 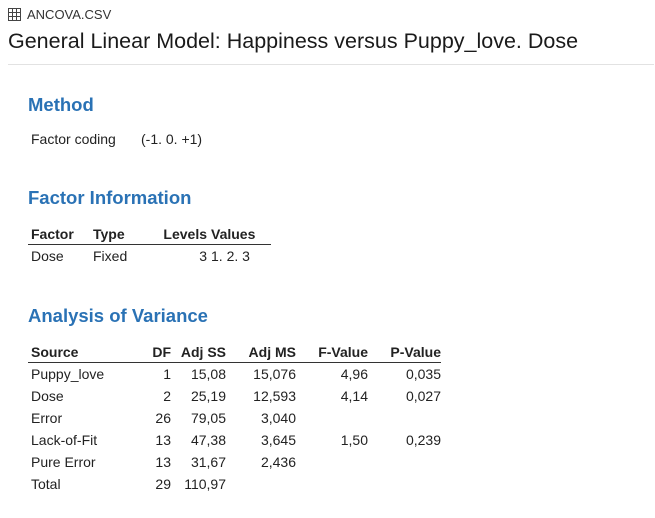 What do you see at coordinates (64, 440) in the screenshot?
I see `cell-source: Lack-of-Fit` at bounding box center [64, 440].